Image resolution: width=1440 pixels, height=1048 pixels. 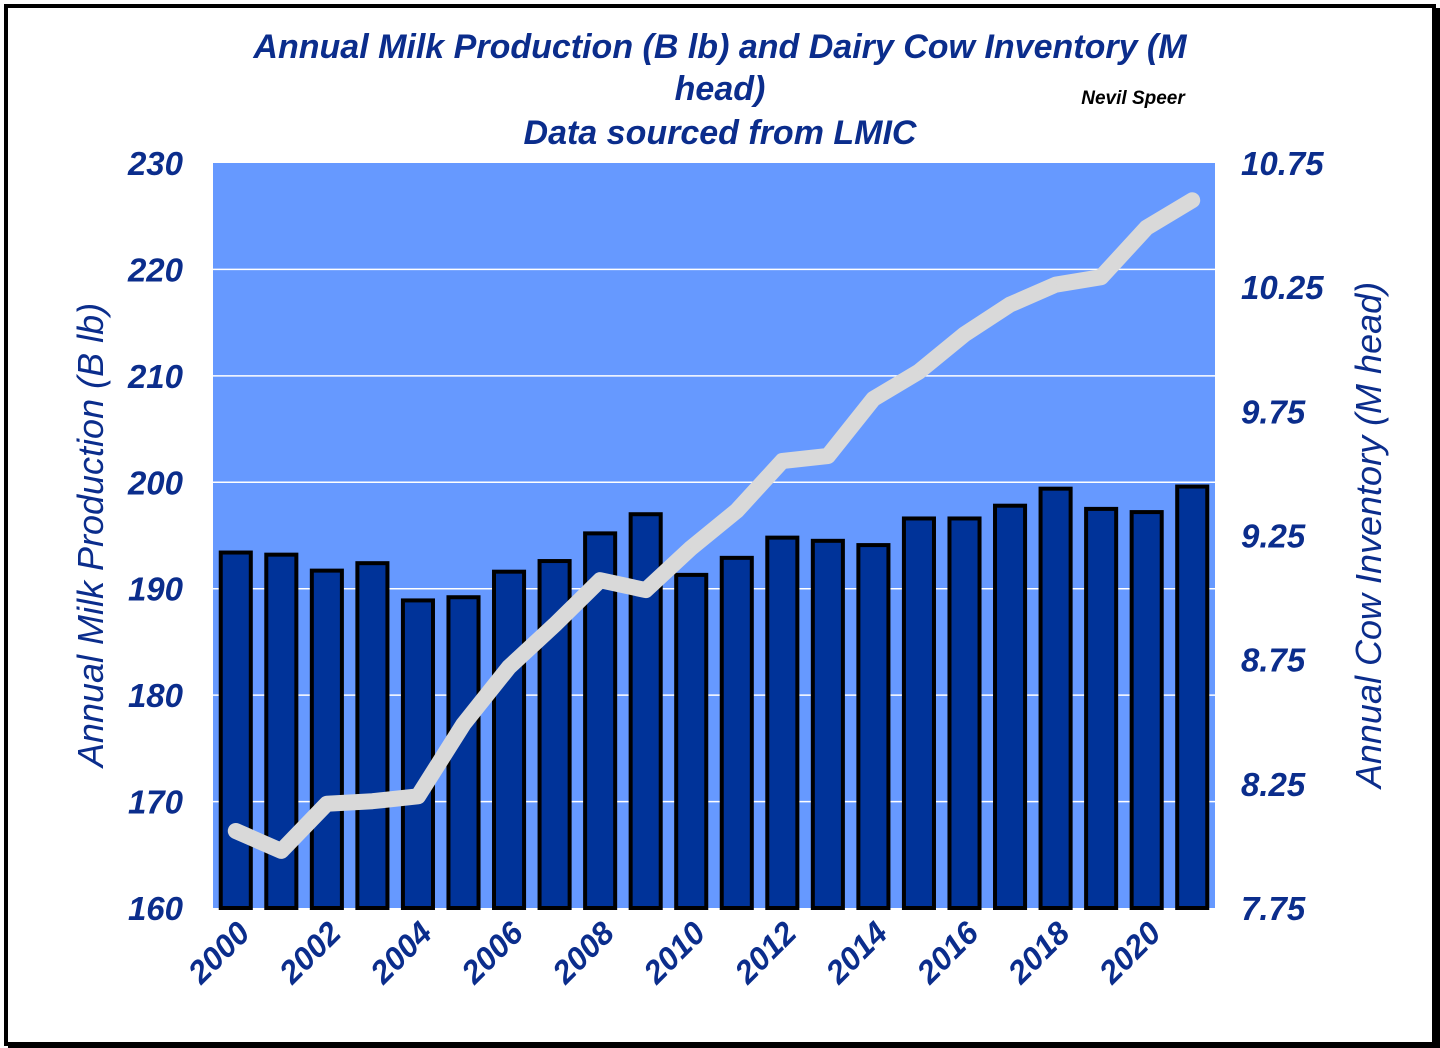 What do you see at coordinates (736, 732) in the screenshot?
I see `bar-2011` at bounding box center [736, 732].